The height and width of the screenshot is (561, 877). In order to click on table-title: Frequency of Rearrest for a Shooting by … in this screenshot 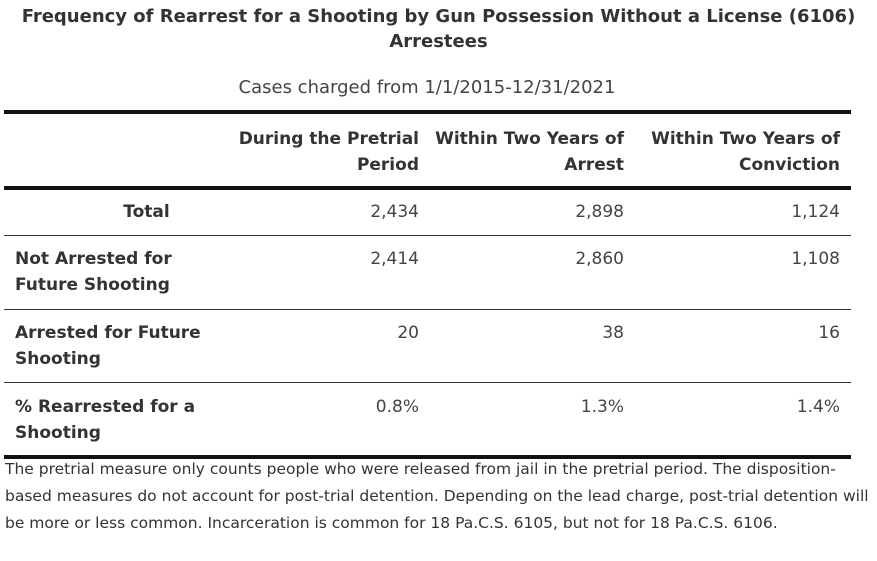, I will do `click(438, 29)`.